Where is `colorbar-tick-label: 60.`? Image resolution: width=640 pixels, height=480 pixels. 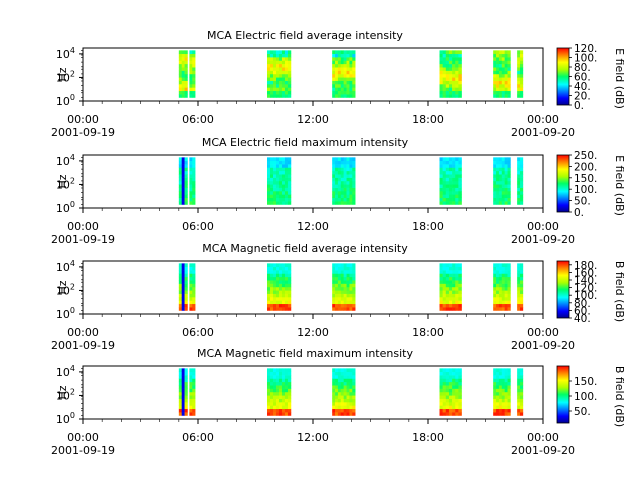 colorbar-tick-label: 60. is located at coordinates (582, 311).